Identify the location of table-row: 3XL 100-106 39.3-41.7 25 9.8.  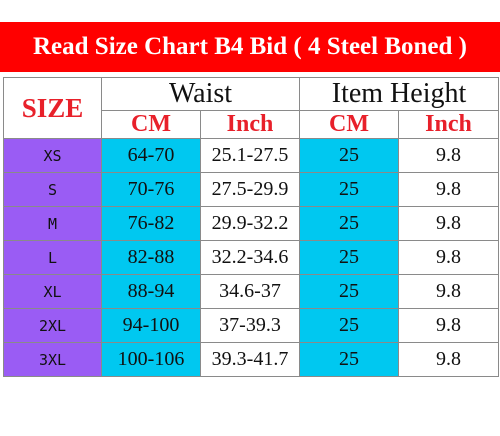
(251, 359).